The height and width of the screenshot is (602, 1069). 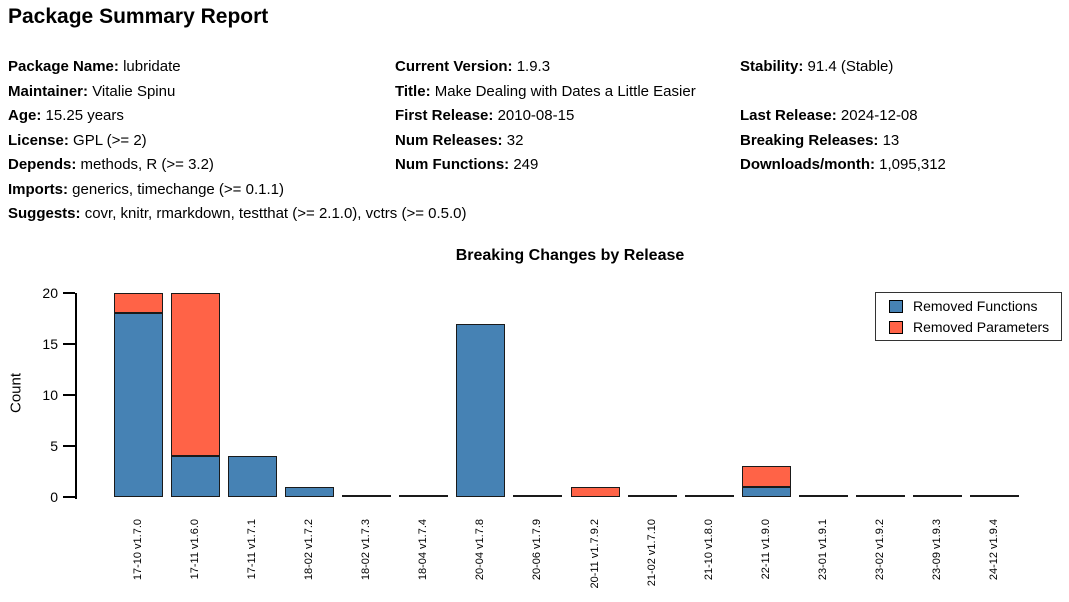 What do you see at coordinates (449, 140) in the screenshot?
I see `field-label: Num Releases:` at bounding box center [449, 140].